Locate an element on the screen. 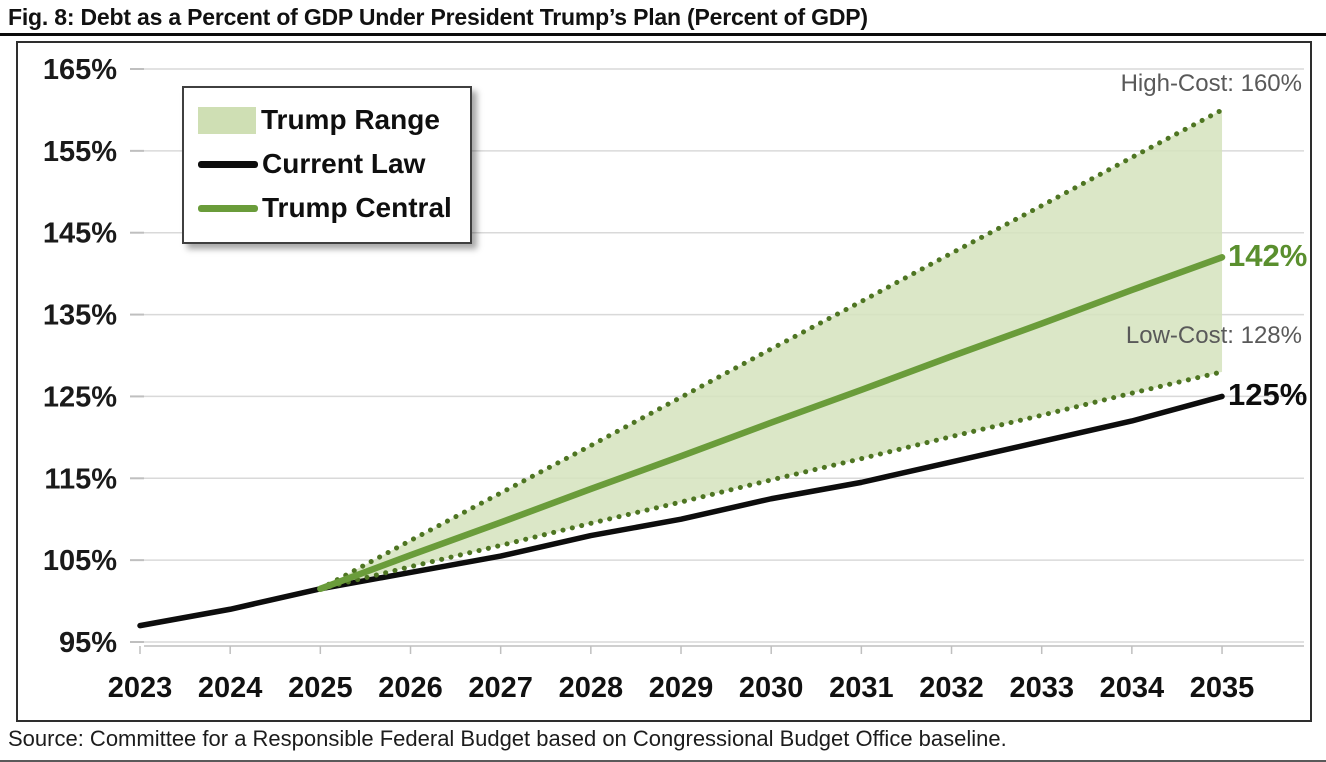  current-law-end-label: 125% is located at coordinates (1268, 394).